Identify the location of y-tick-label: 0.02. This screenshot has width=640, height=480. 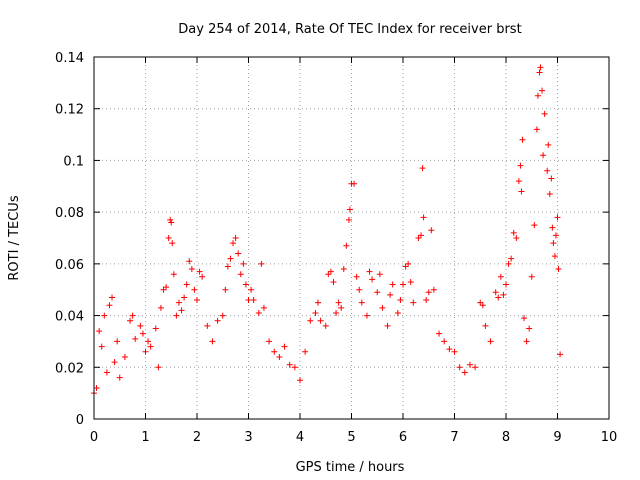
(69, 368).